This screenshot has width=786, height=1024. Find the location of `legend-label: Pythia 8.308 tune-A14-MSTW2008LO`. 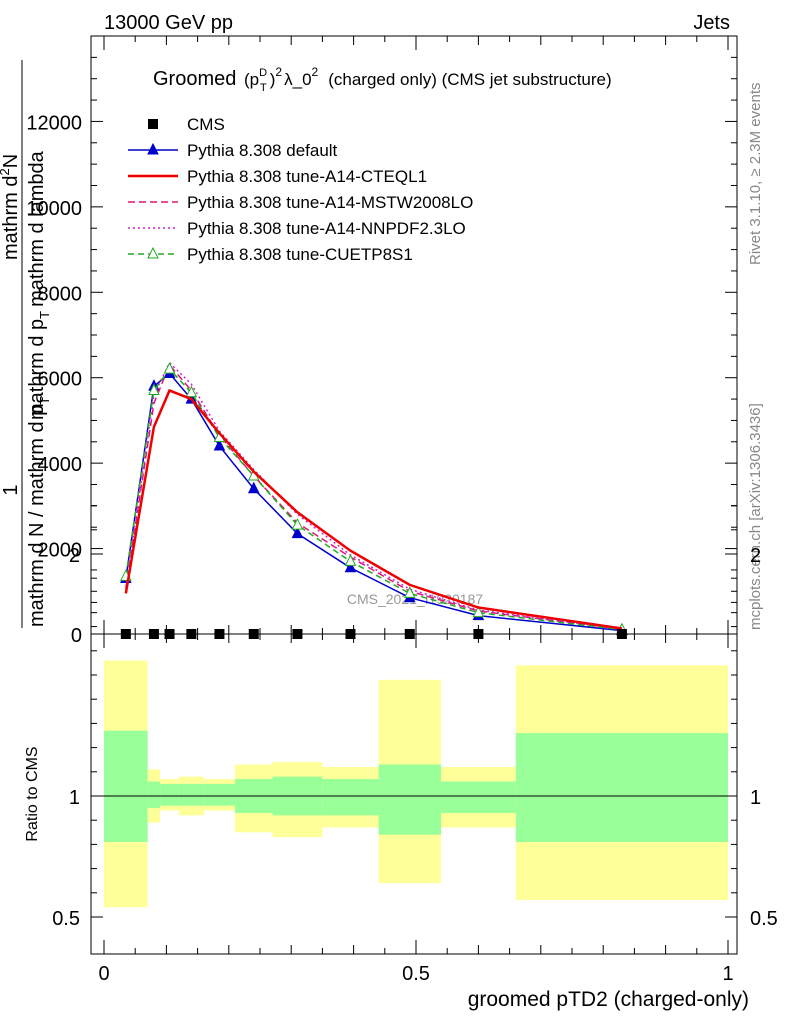

legend-label: Pythia 8.308 tune-A14-MSTW2008LO is located at coordinates (330, 202).